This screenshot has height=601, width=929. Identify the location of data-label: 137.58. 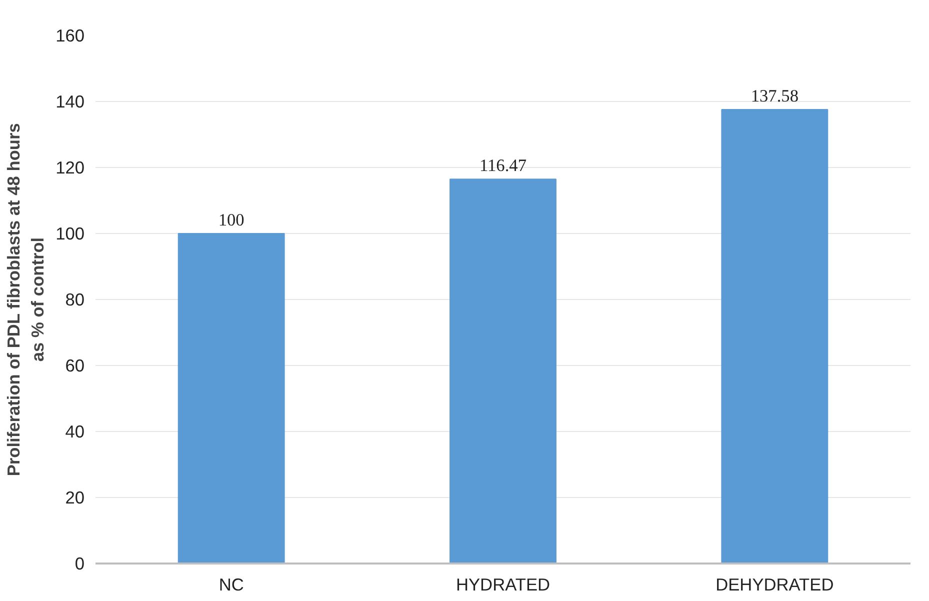
(774, 96).